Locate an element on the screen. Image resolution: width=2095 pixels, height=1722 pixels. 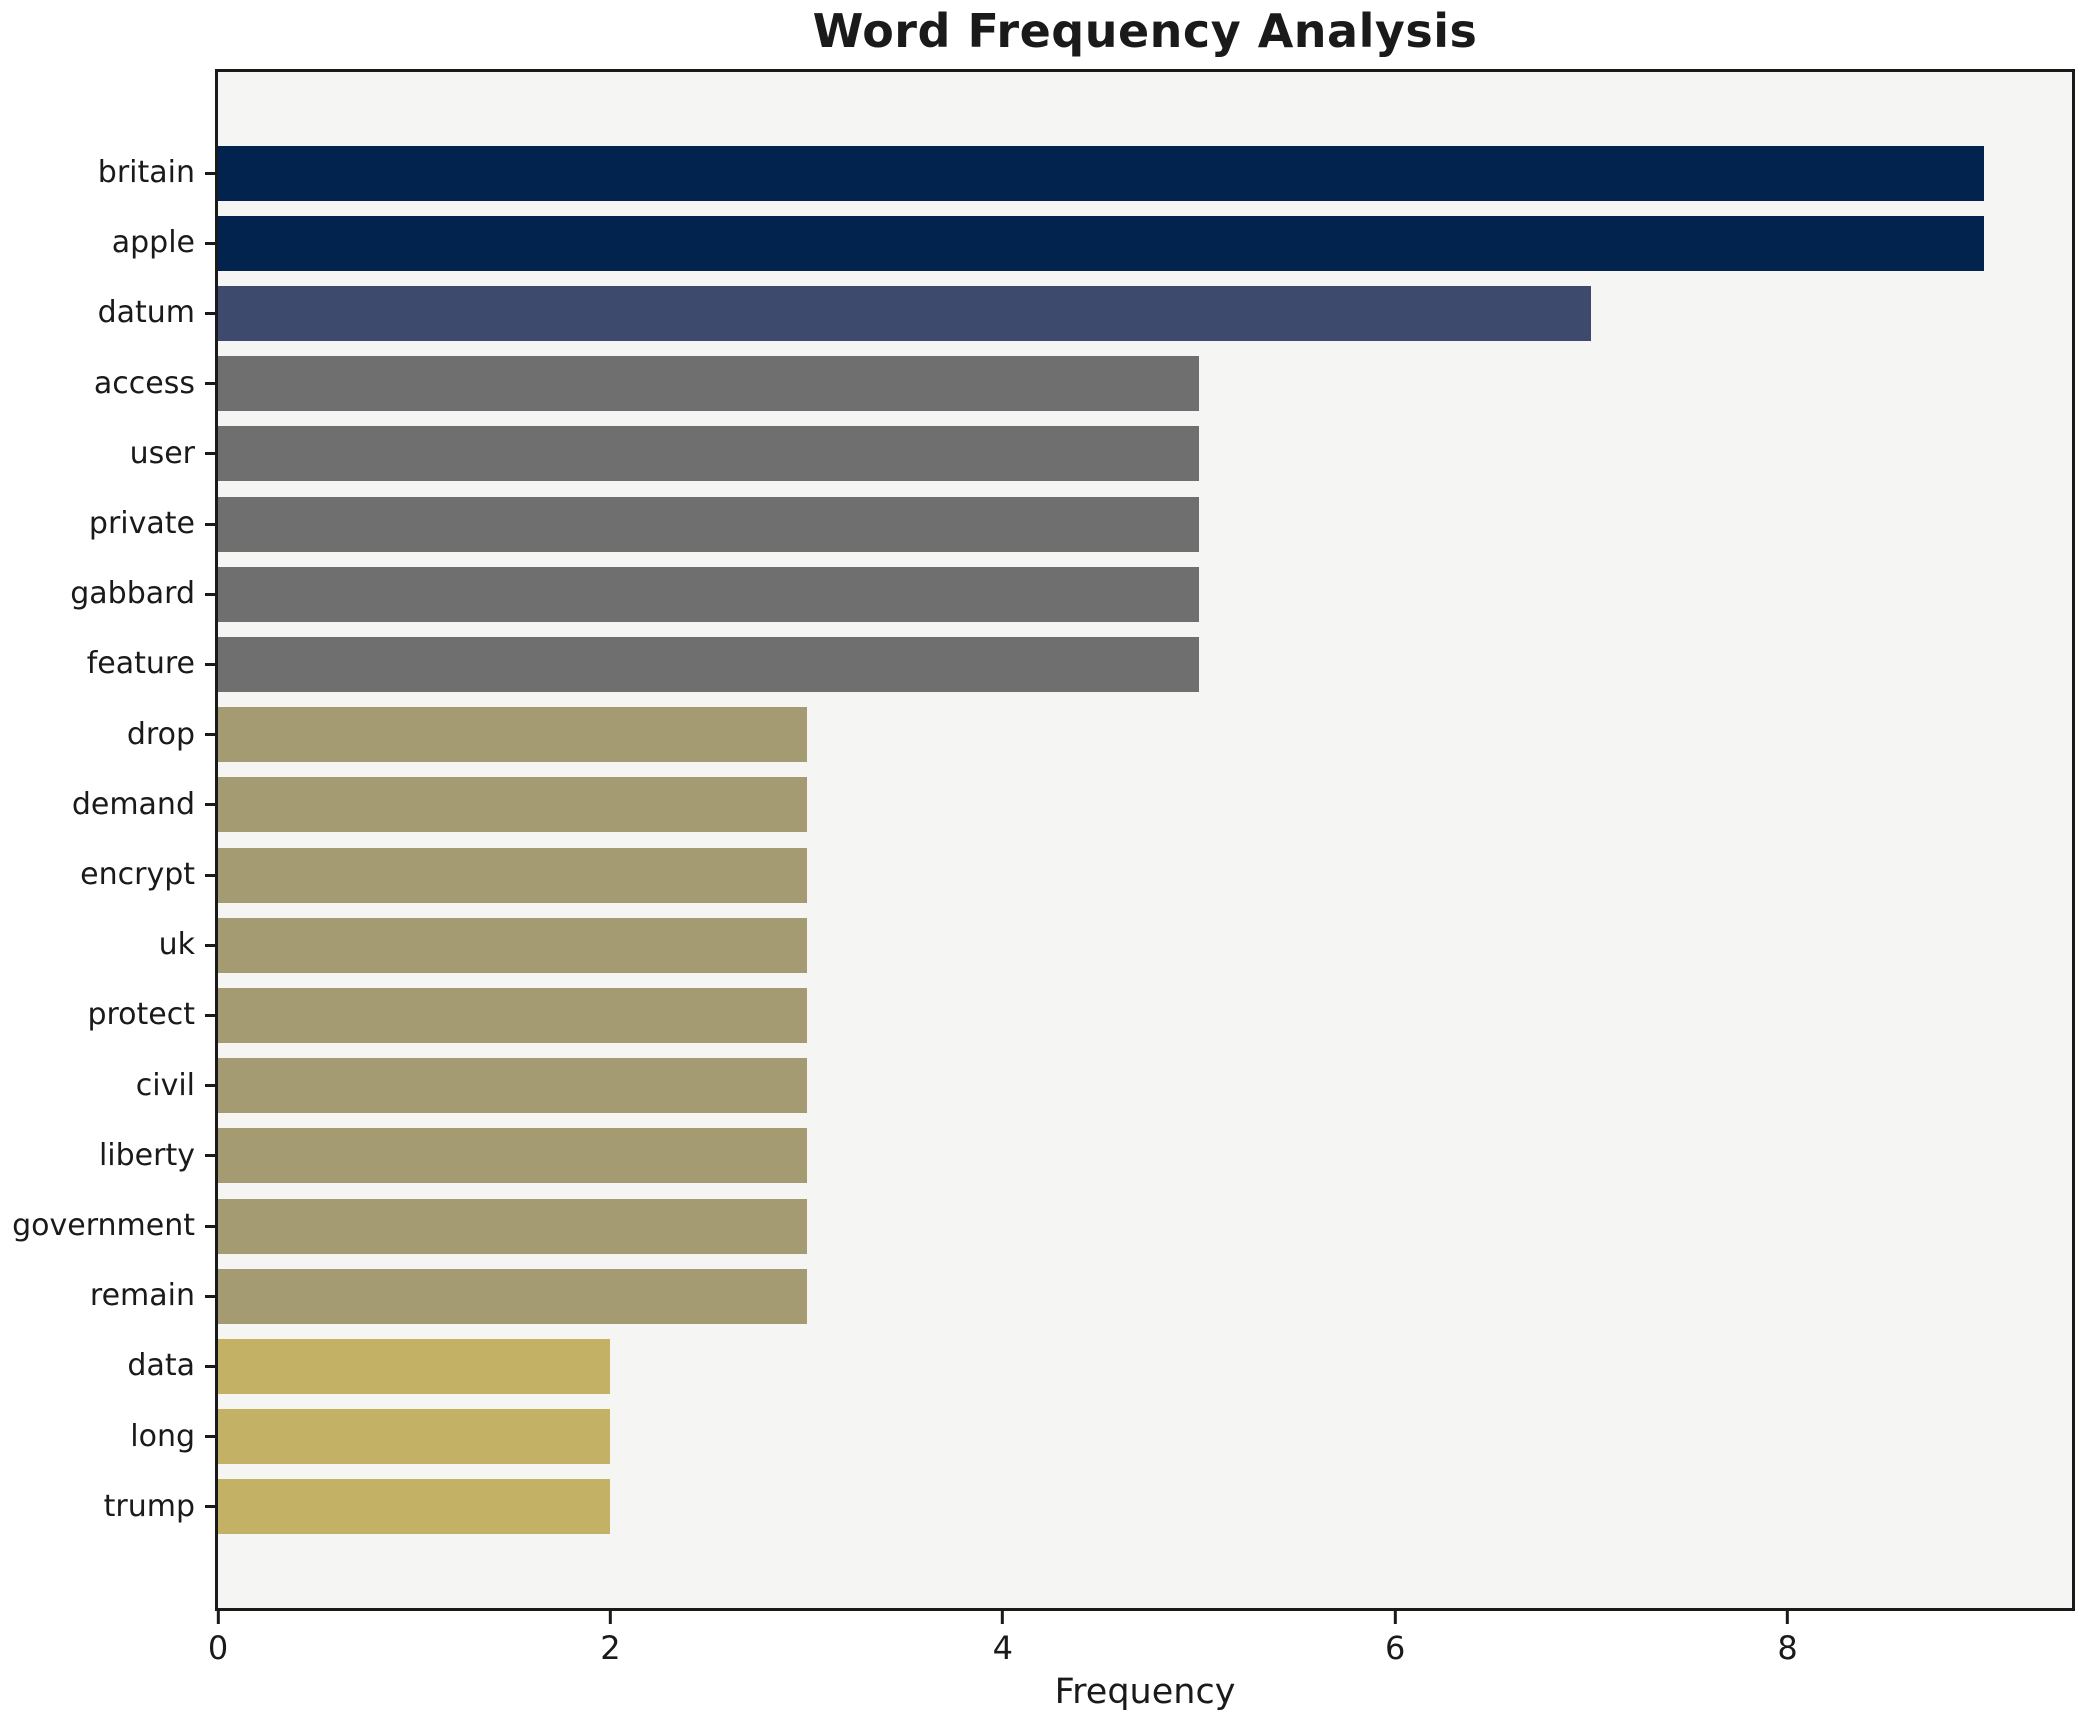
x-tick: 2 is located at coordinates (610, 1639).